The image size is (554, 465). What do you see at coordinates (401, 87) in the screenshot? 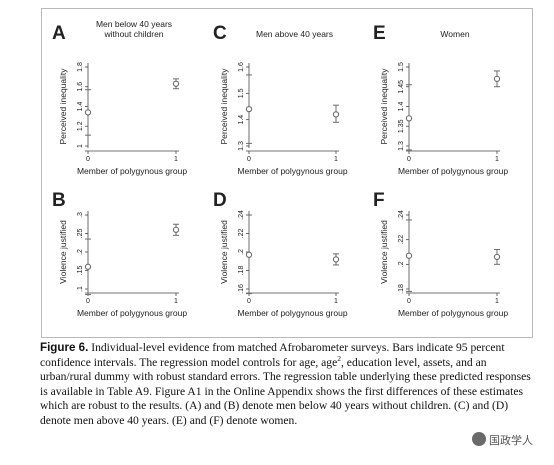
I see `y-tick-label: 1.45` at bounding box center [401, 87].